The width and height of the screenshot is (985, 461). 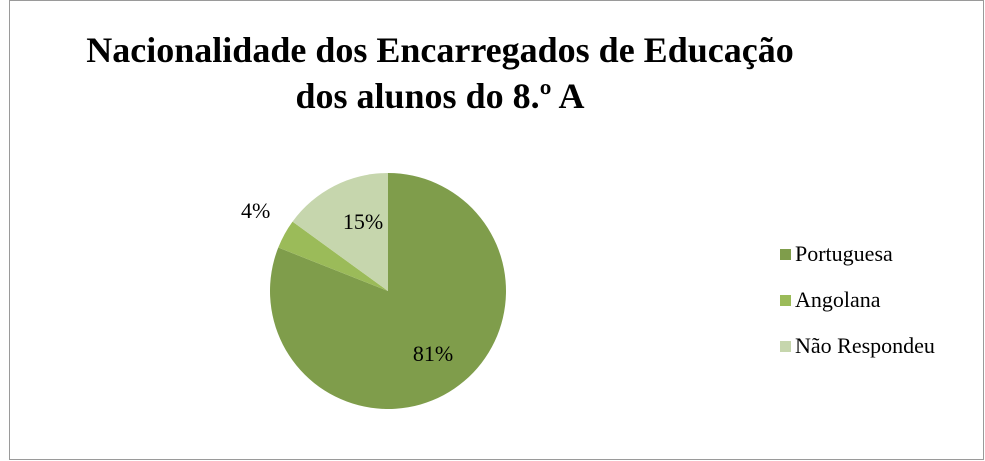 I want to click on legend-item-angolana: Angolana, so click(x=857, y=300).